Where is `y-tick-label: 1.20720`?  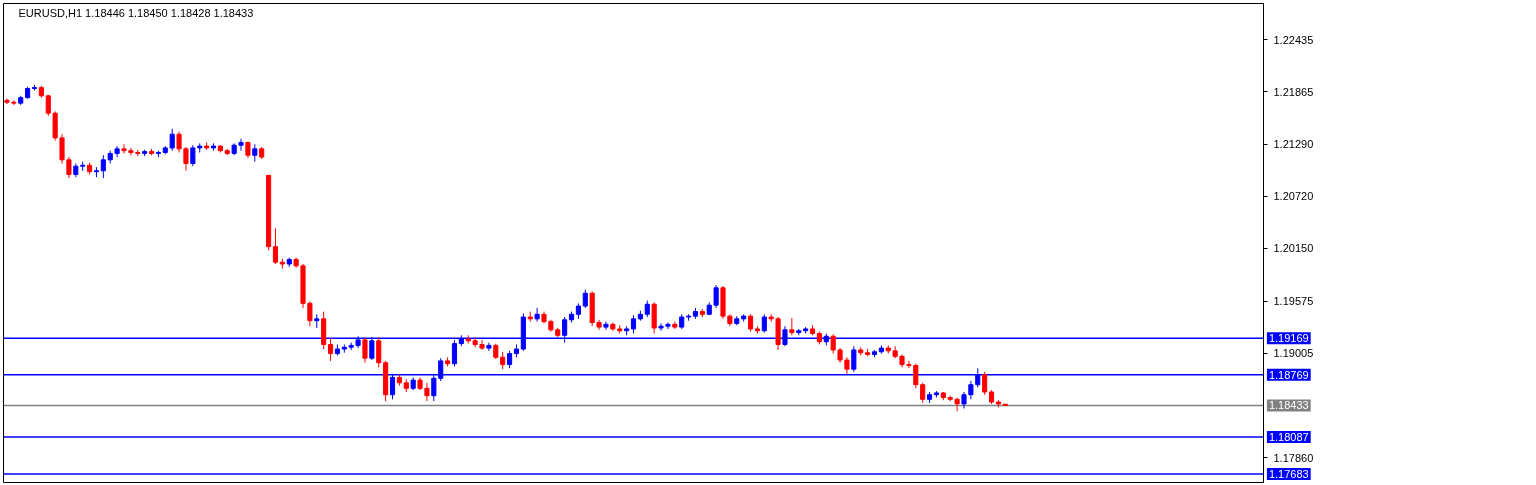 y-tick-label: 1.20720 is located at coordinates (1293, 196).